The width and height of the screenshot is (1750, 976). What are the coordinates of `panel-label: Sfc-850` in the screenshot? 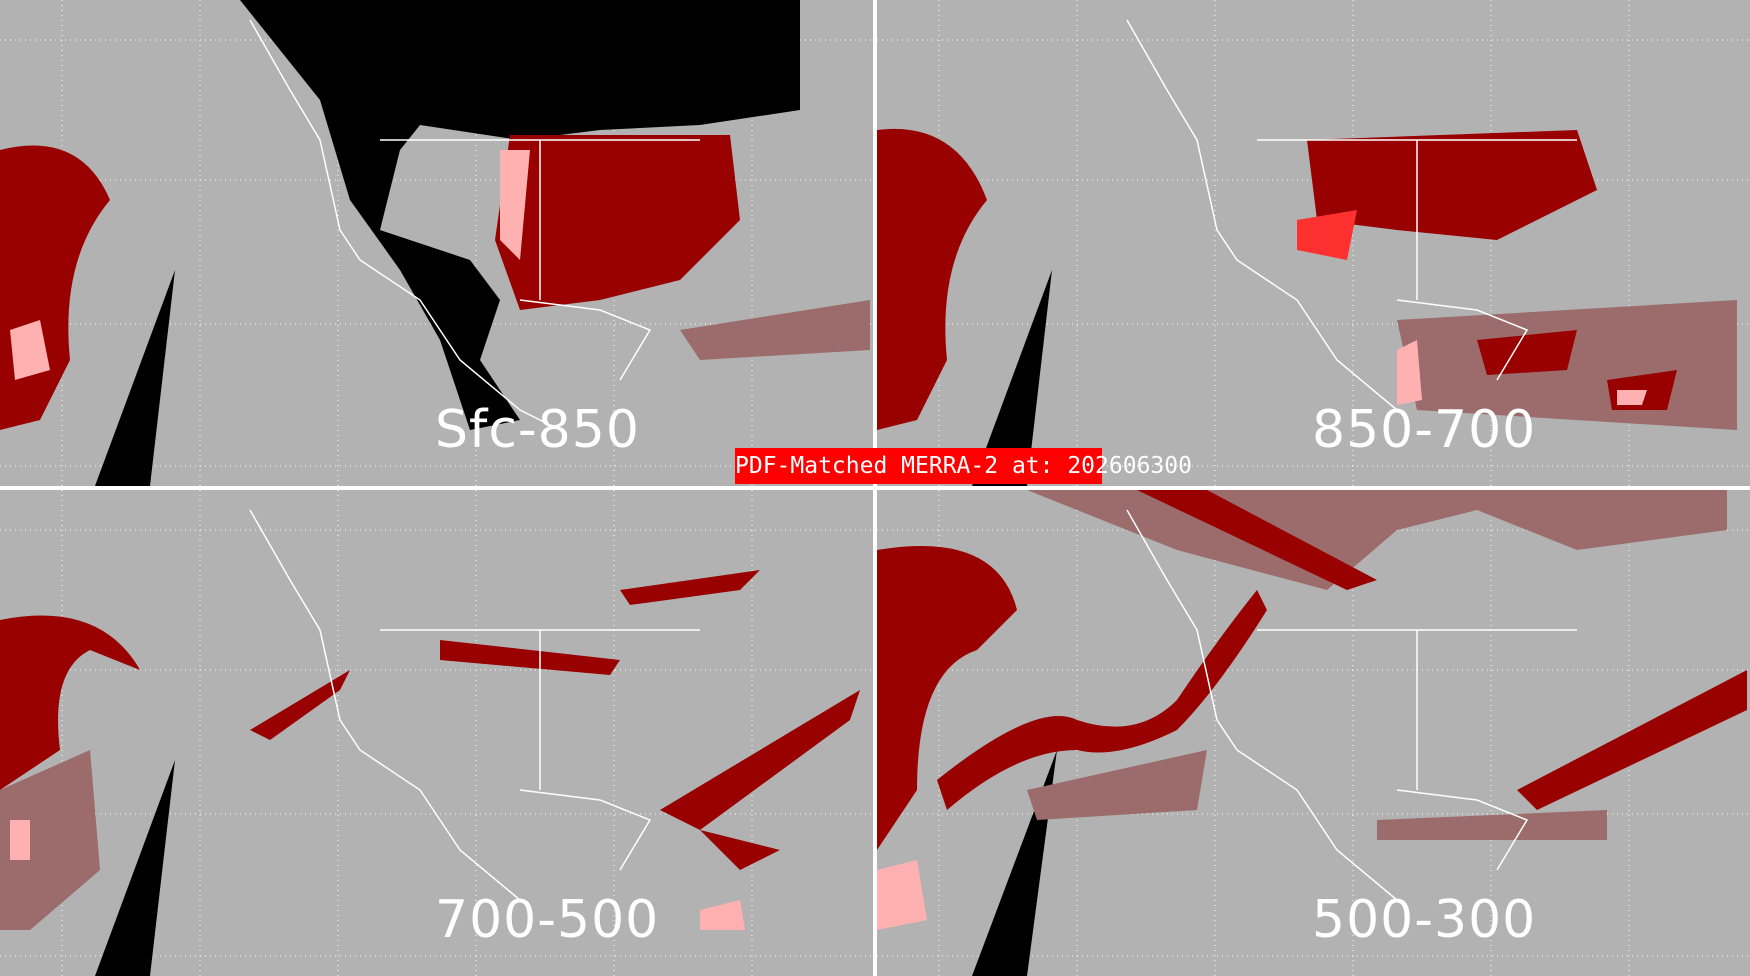 It's located at (537, 430).